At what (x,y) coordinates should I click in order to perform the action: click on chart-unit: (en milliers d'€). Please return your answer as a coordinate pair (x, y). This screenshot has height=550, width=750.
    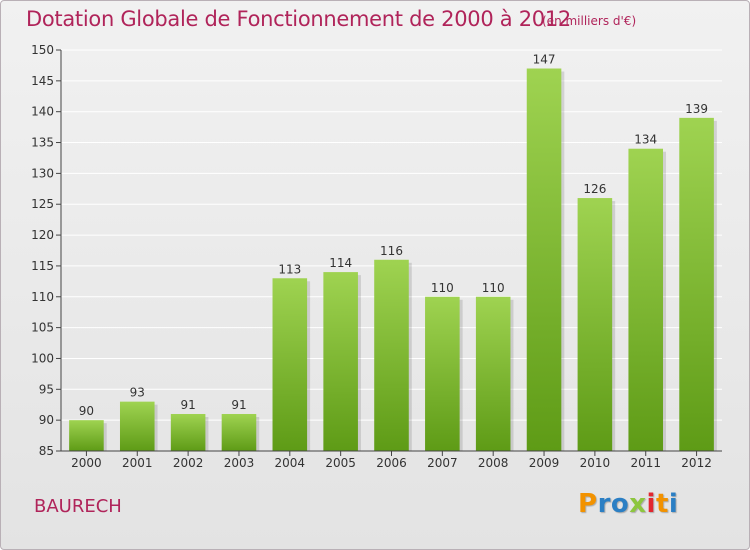
    Looking at the image, I should click on (589, 21).